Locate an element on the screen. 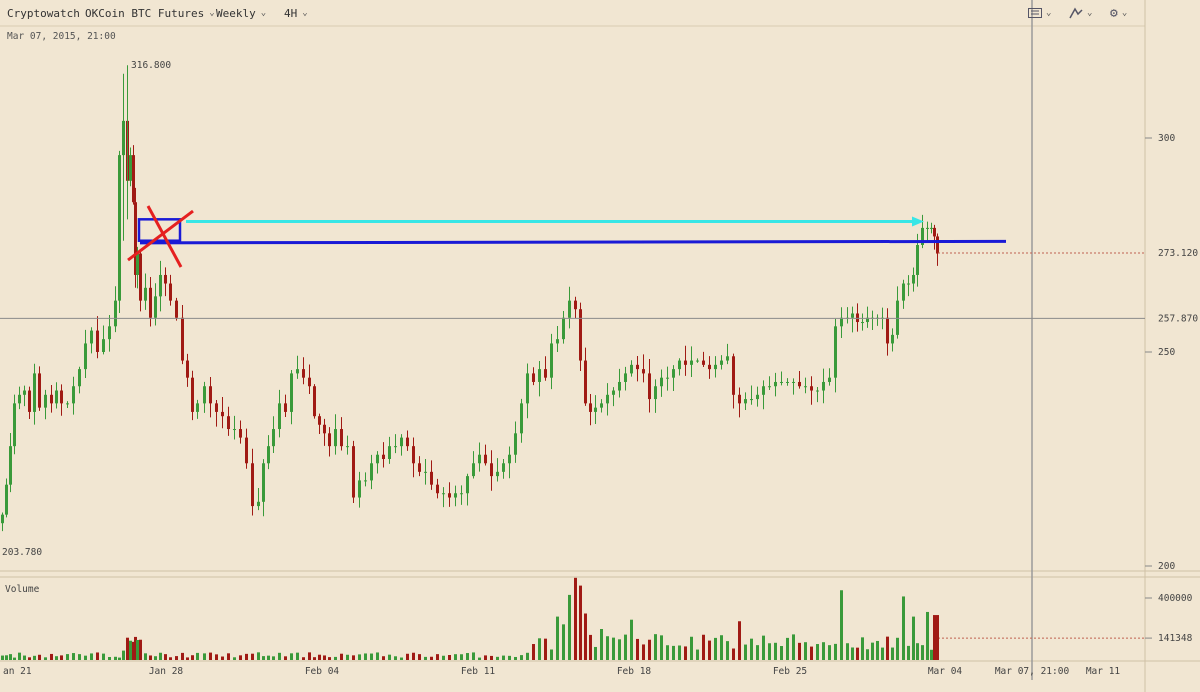 Image resolution: width=1200 pixels, height=692 pixels. time-axis-label: an 21 is located at coordinates (17, 671).